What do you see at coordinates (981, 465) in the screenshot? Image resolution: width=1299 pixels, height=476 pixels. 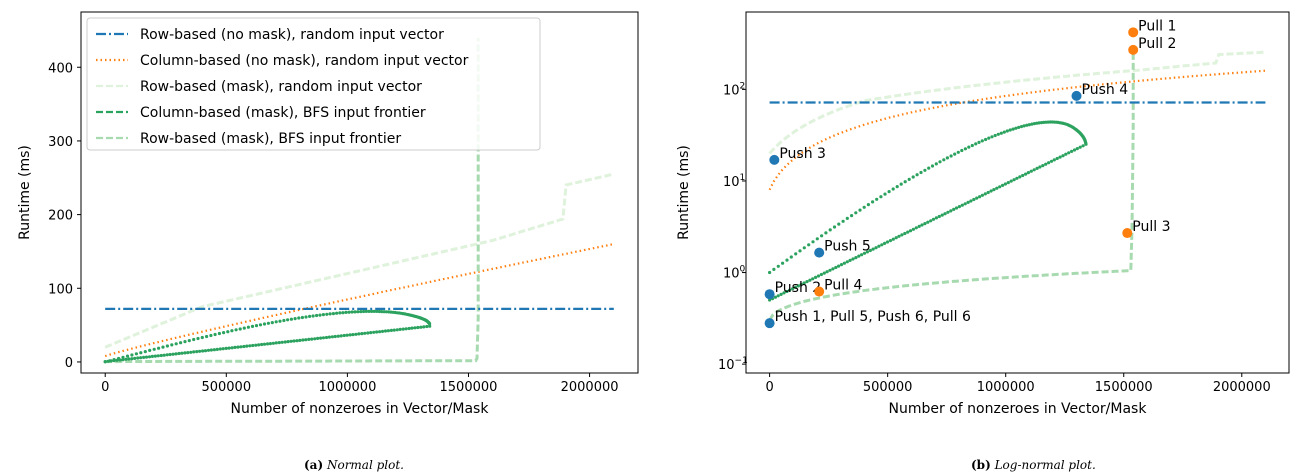 I see `caption-b-label: (b)` at bounding box center [981, 465].